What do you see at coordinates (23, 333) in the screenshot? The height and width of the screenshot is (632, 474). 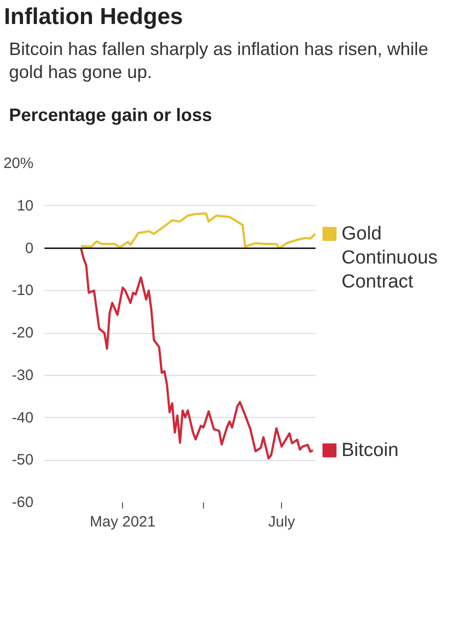 I see `y-tick-label: -20` at bounding box center [23, 333].